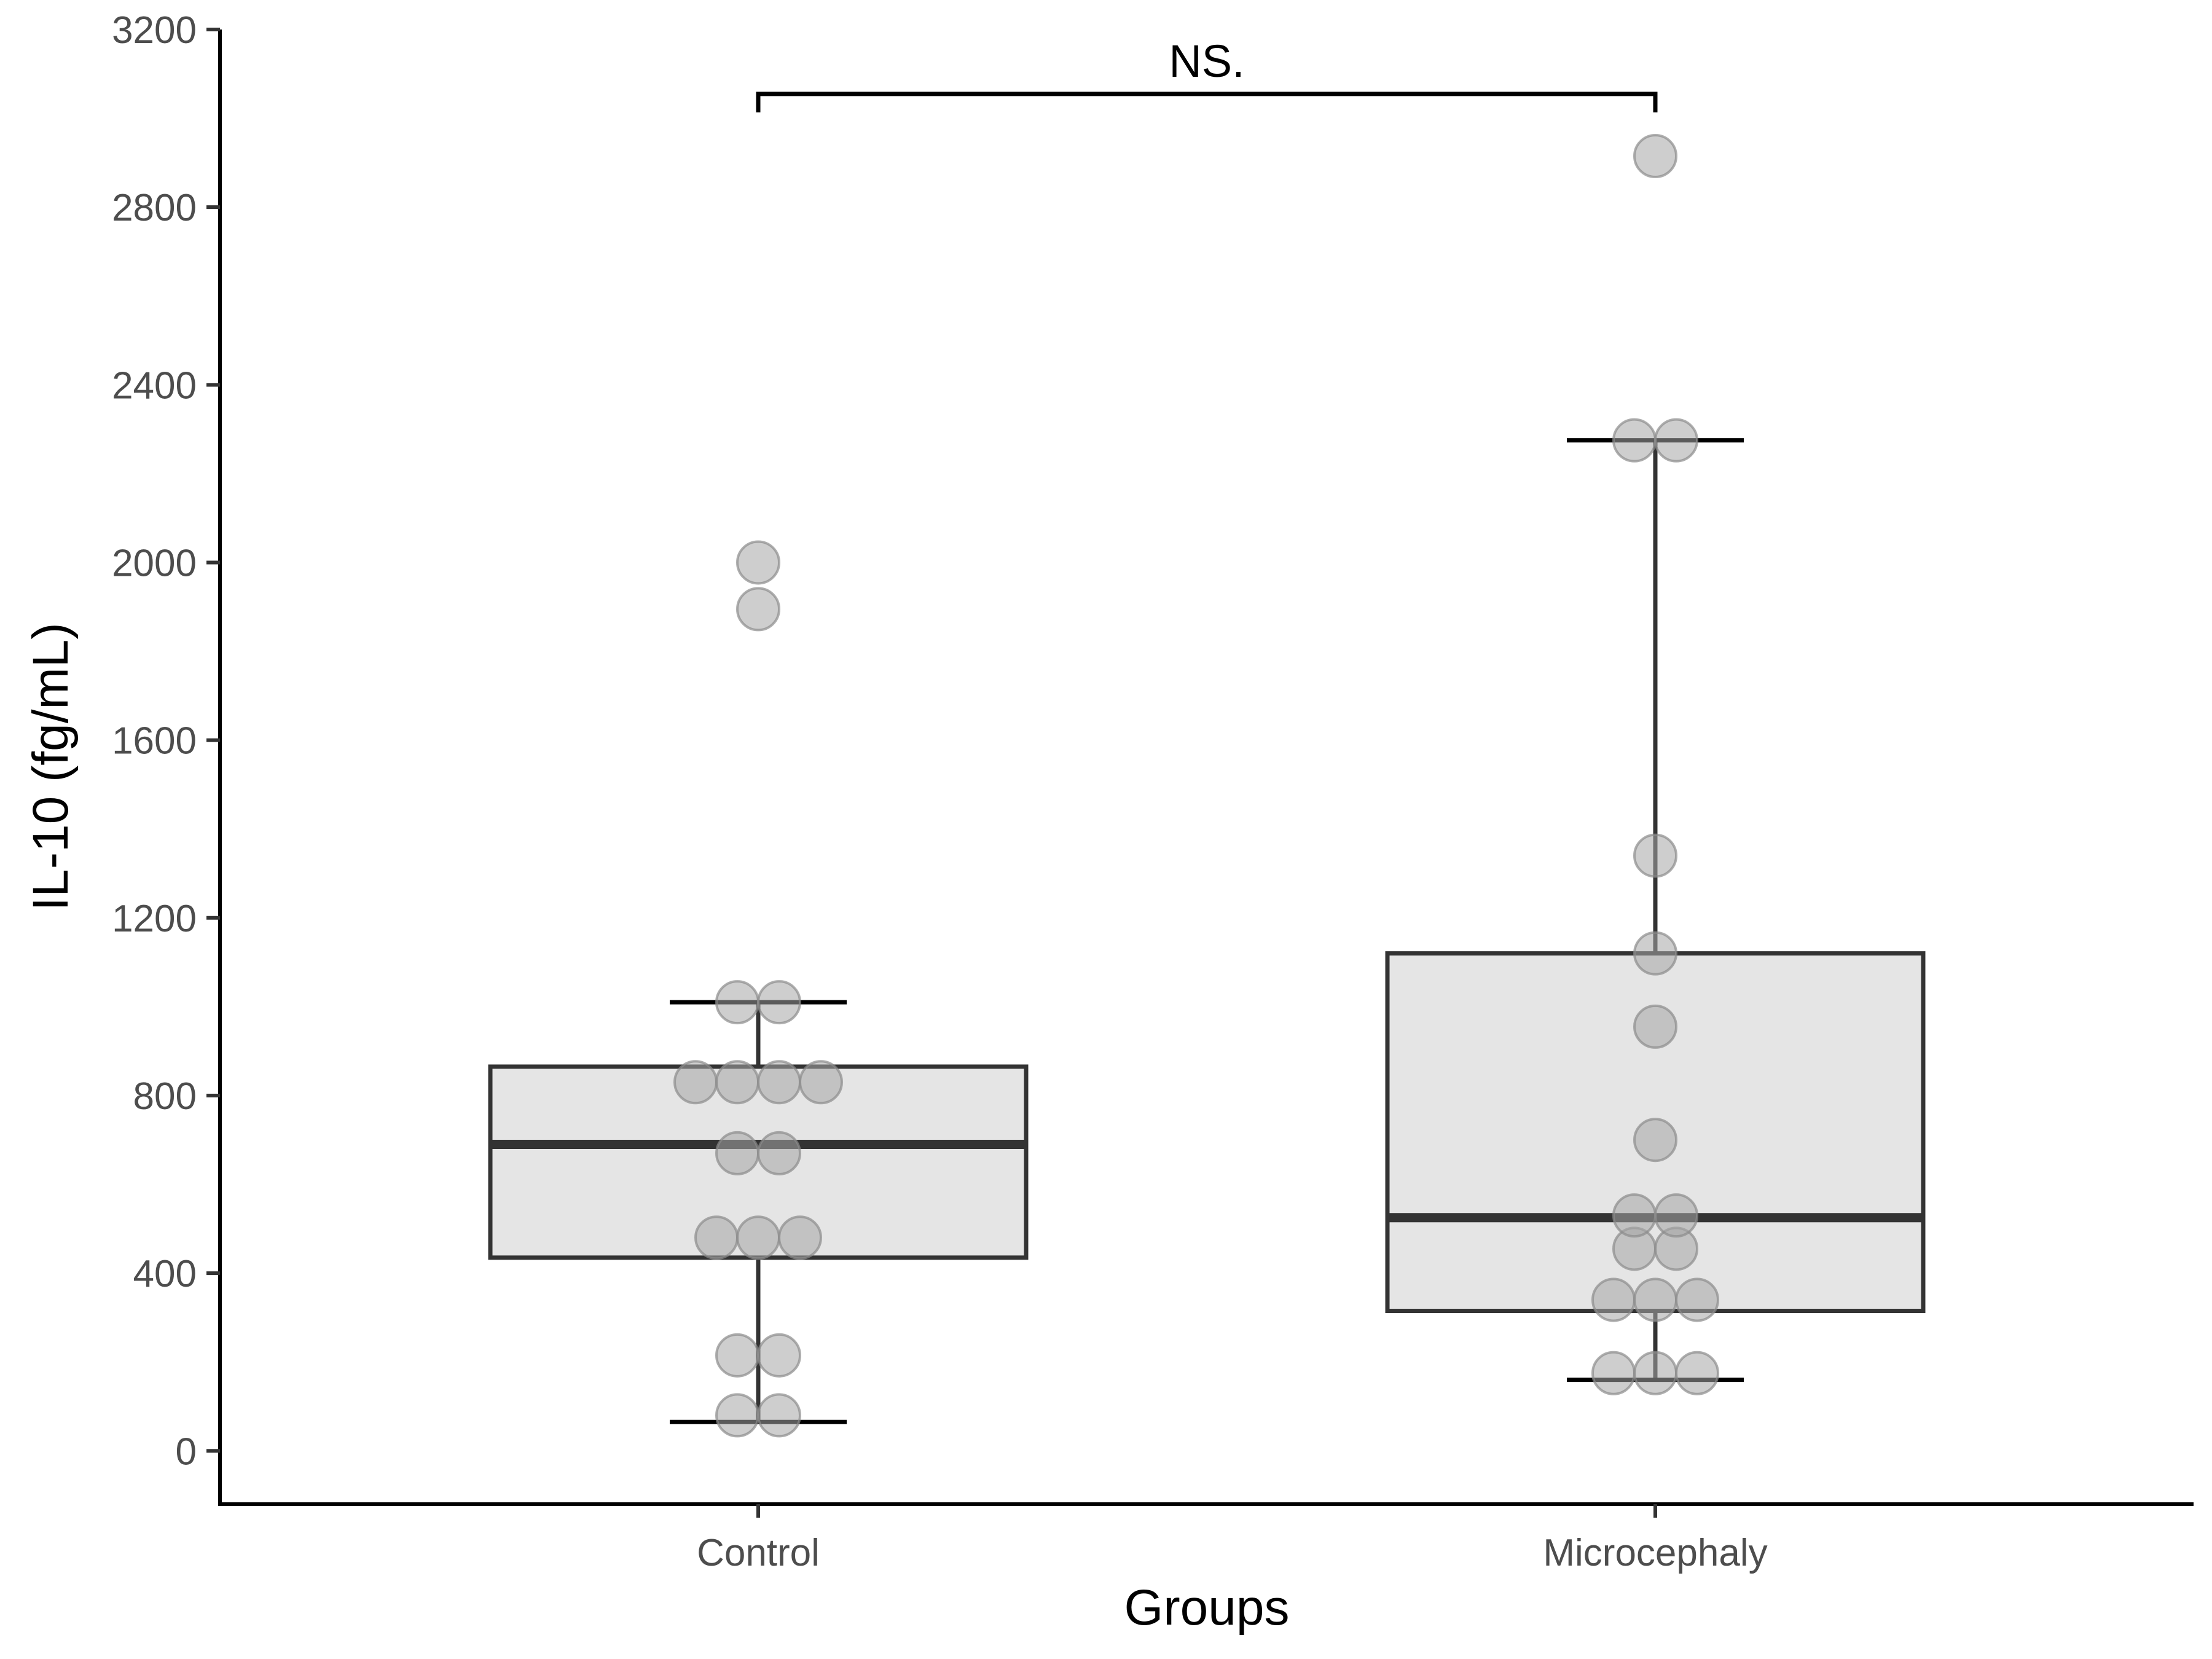  What do you see at coordinates (154, 563) in the screenshot?
I see `y-tick-label: 2000` at bounding box center [154, 563].